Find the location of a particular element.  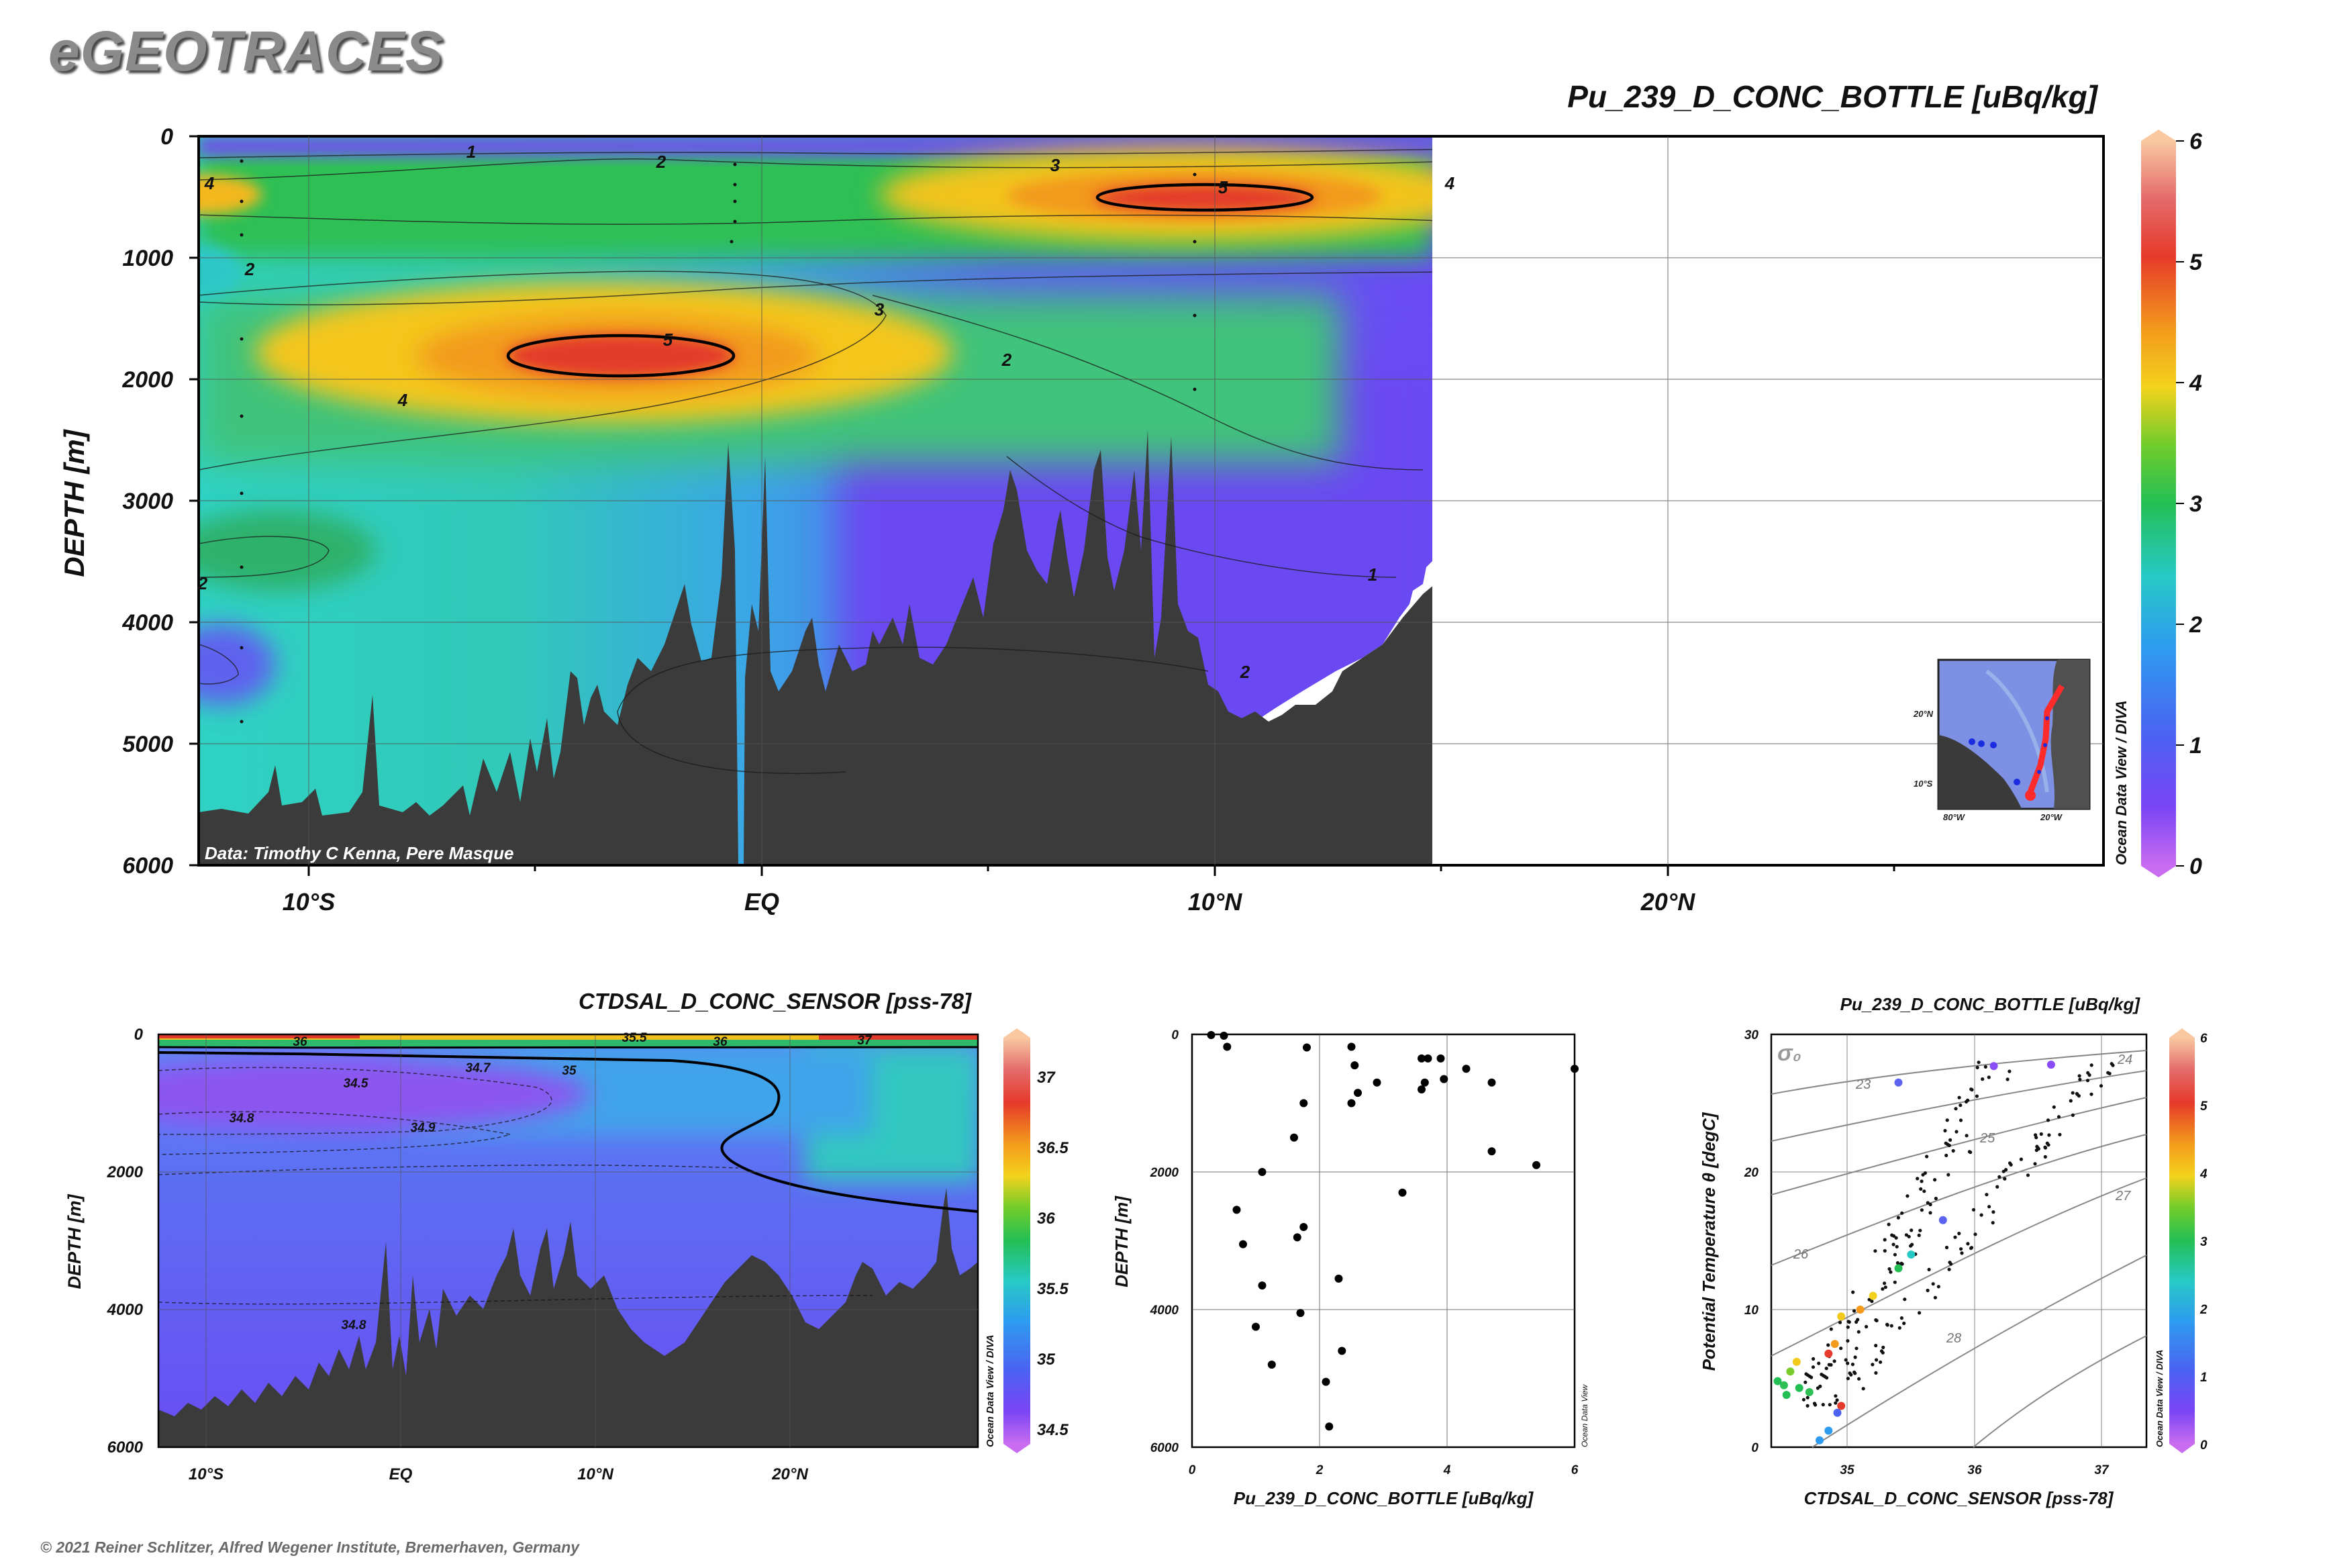

y-tick-label: 6000 is located at coordinates (147, 866).